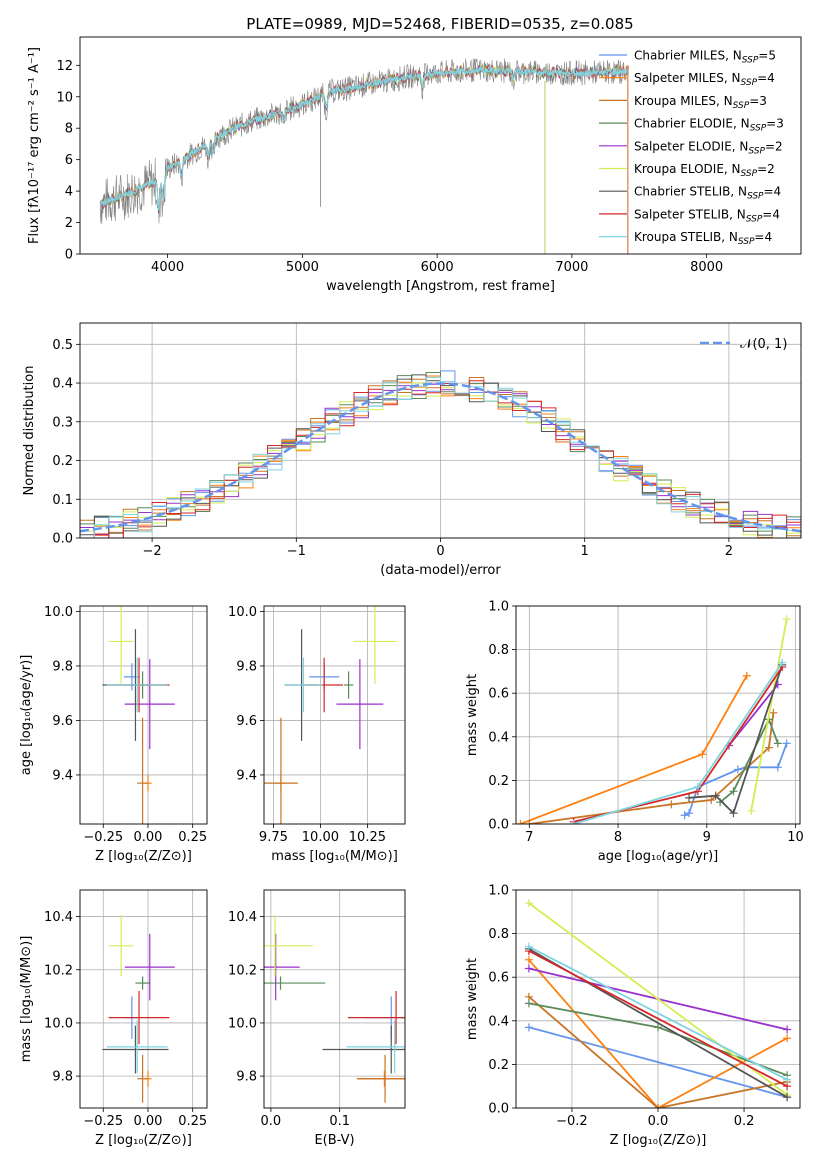 This screenshot has height=1170, width=819. I want to click on y-tick-label: 0.3, so click(62, 422).